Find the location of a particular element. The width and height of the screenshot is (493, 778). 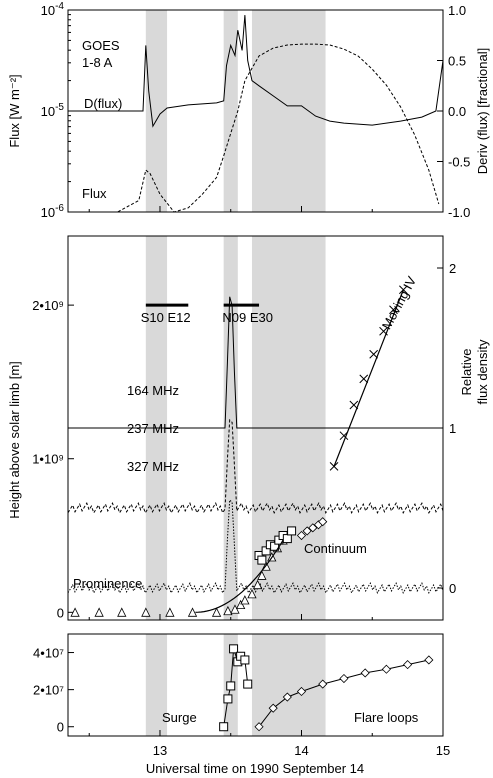

panel-bottom: 4•10⁷ 2•10⁷ 0 Surge Flare loops is located at coordinates (238, 685).